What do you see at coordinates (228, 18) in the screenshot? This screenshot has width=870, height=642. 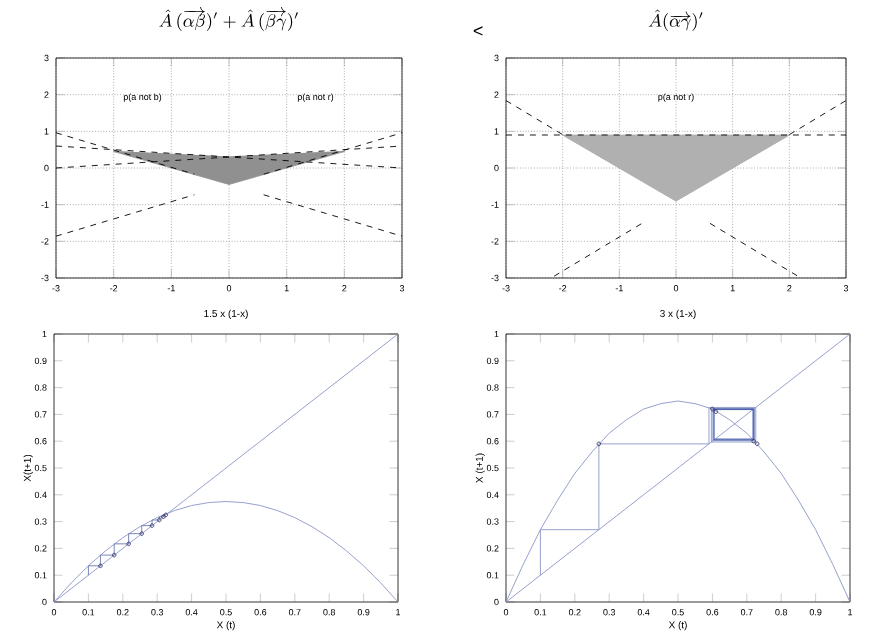 I see `chart-title: $\hat{A}\,(\overrightarrow{\alpha\beta})'+\hat{A}\,(\overrightarrow{\beta\gamma})'$` at bounding box center [228, 18].